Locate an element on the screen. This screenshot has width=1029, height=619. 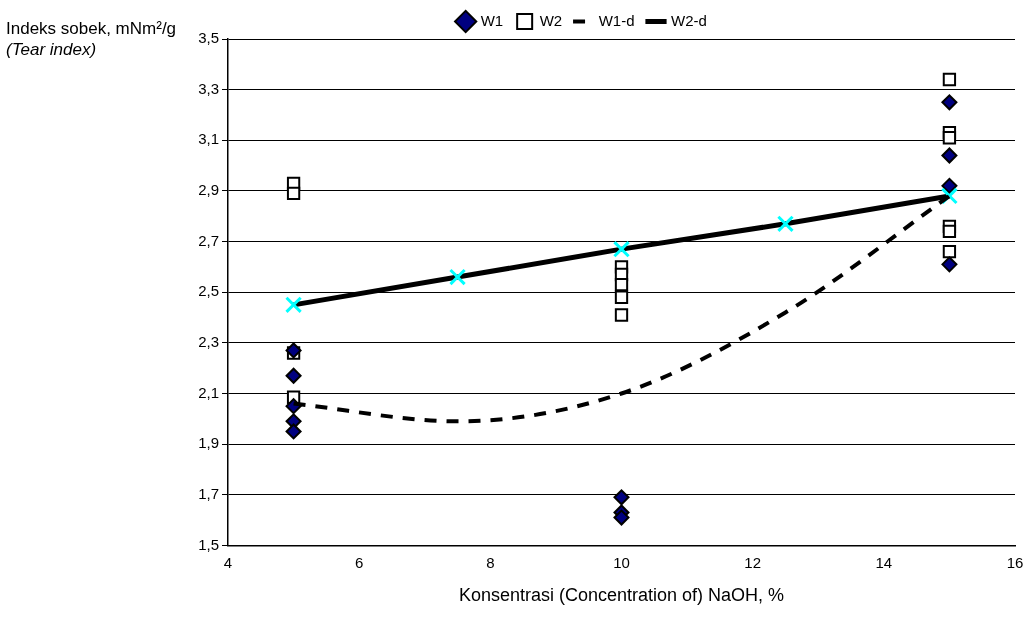
y-tick-label: 2,9 is located at coordinates (208, 190).